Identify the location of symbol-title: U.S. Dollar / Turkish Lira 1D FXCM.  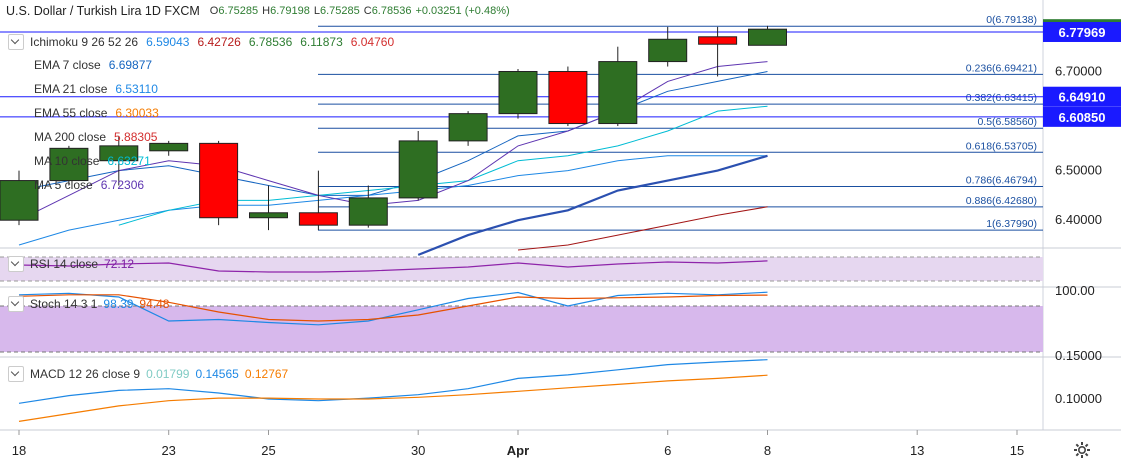
(103, 11).